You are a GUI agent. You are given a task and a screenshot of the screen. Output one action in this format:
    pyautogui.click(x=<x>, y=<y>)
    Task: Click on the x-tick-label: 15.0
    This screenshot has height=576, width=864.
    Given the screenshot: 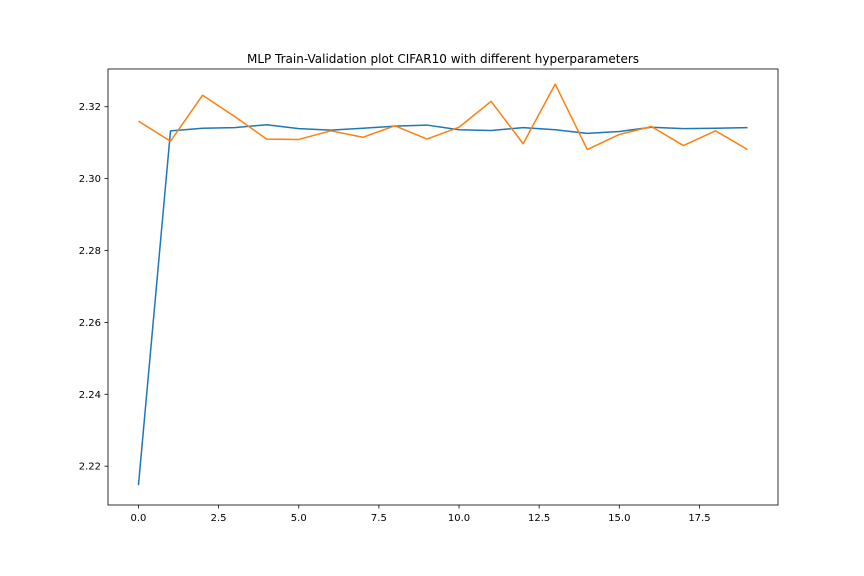 What is the action you would take?
    pyautogui.click(x=619, y=518)
    